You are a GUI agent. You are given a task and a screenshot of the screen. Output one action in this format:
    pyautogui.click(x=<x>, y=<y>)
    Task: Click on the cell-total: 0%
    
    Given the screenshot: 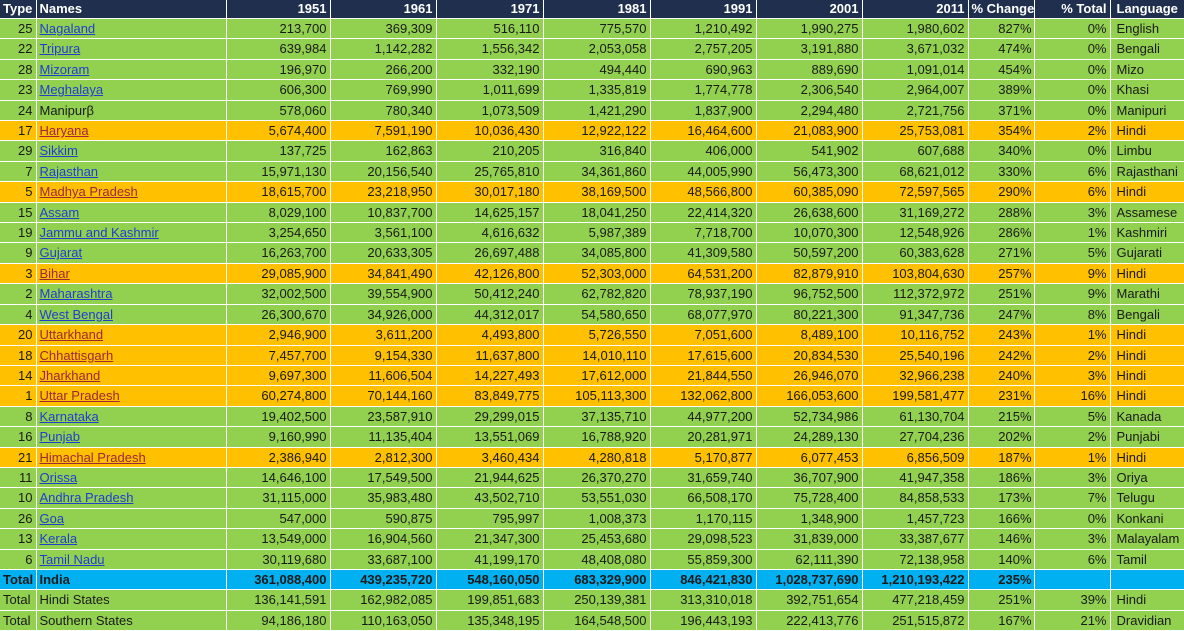 What is the action you would take?
    pyautogui.click(x=1072, y=49)
    